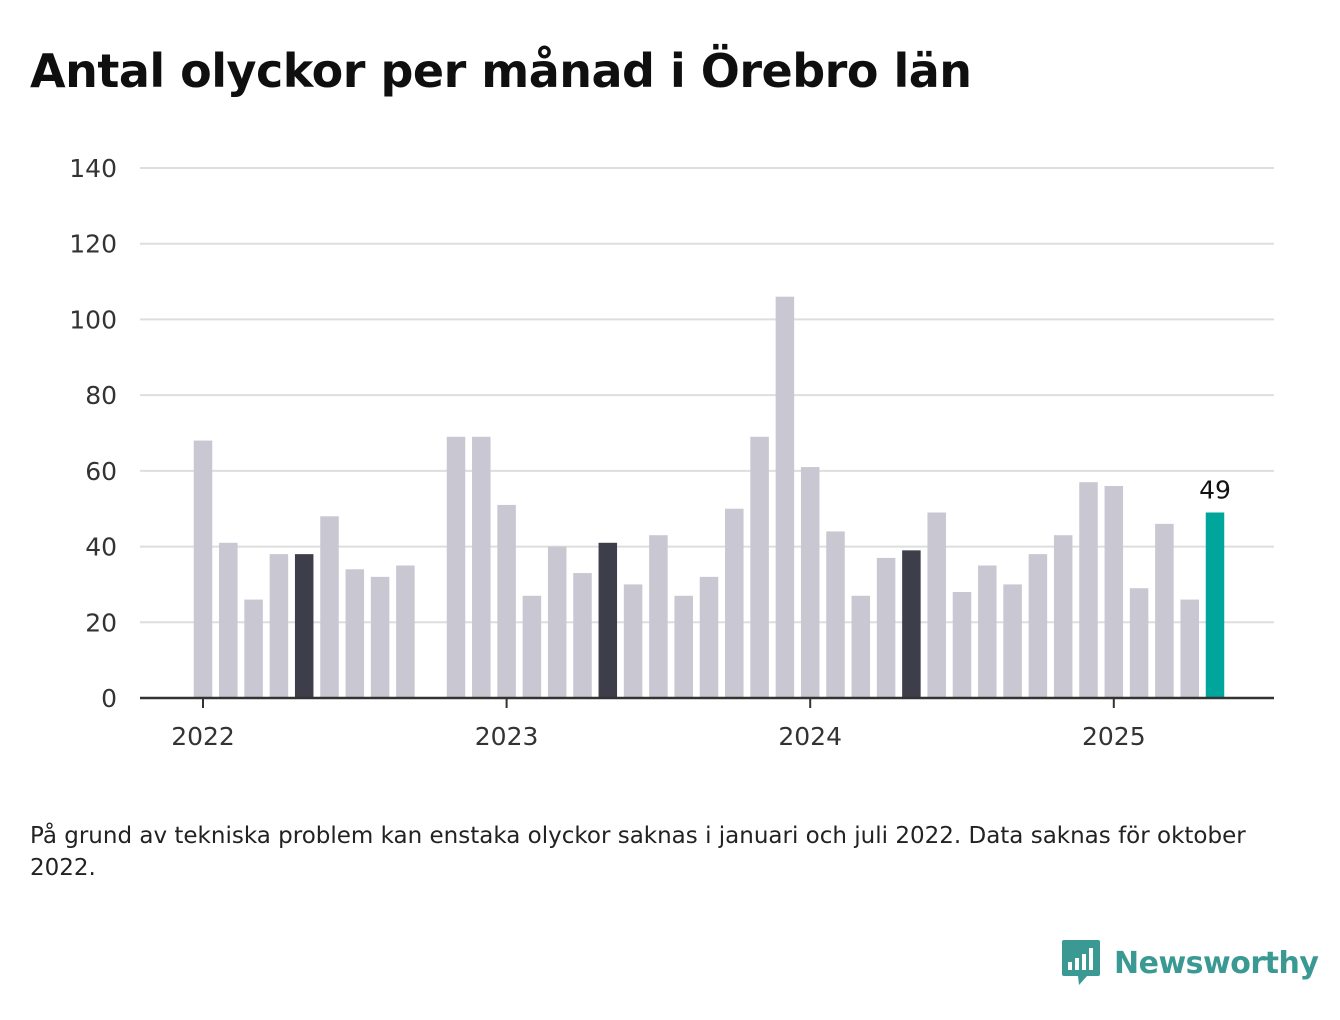 The width and height of the screenshot is (1340, 1020). Describe the element at coordinates (101, 471) in the screenshot. I see `y-tick-label: 60` at that location.